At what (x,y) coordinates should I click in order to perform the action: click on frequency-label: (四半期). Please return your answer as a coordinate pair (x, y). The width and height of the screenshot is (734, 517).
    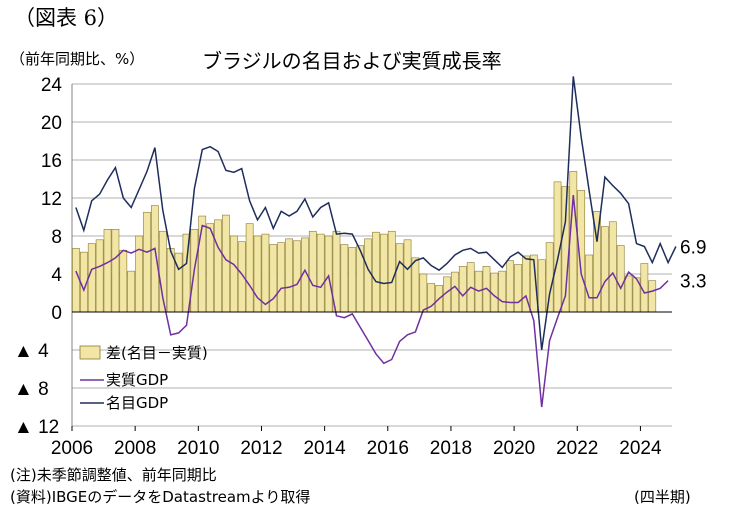
    Looking at the image, I should click on (662, 497).